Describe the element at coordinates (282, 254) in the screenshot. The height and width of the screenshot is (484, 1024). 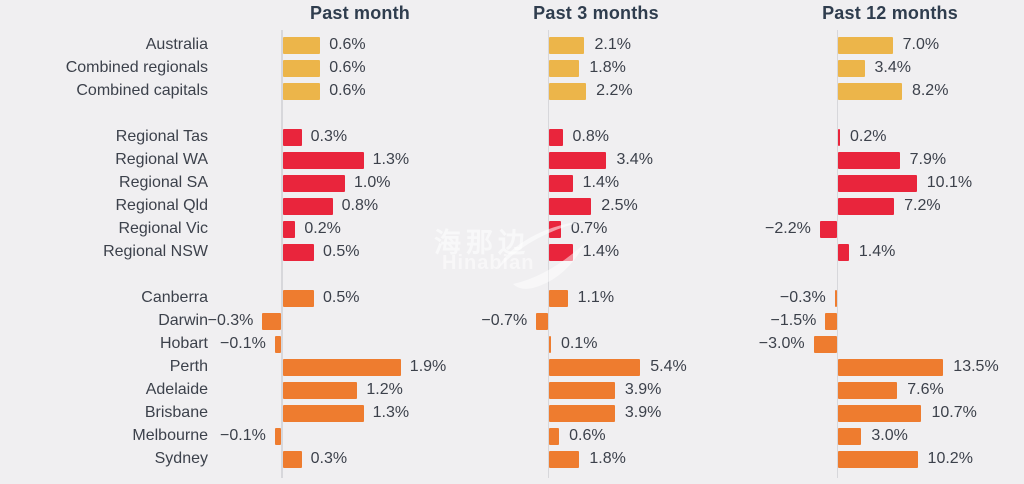
I see `axis-line` at that location.